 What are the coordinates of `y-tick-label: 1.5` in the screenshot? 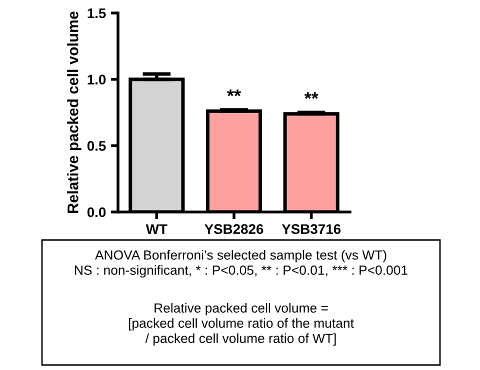 It's located at (97, 13).